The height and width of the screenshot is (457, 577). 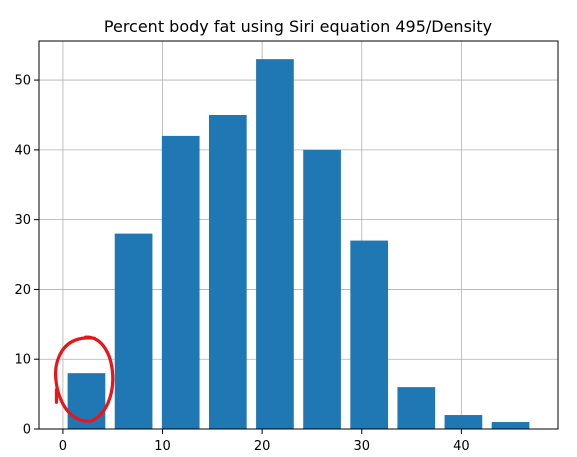 I want to click on y-tick-label: 50, so click(x=22, y=81).